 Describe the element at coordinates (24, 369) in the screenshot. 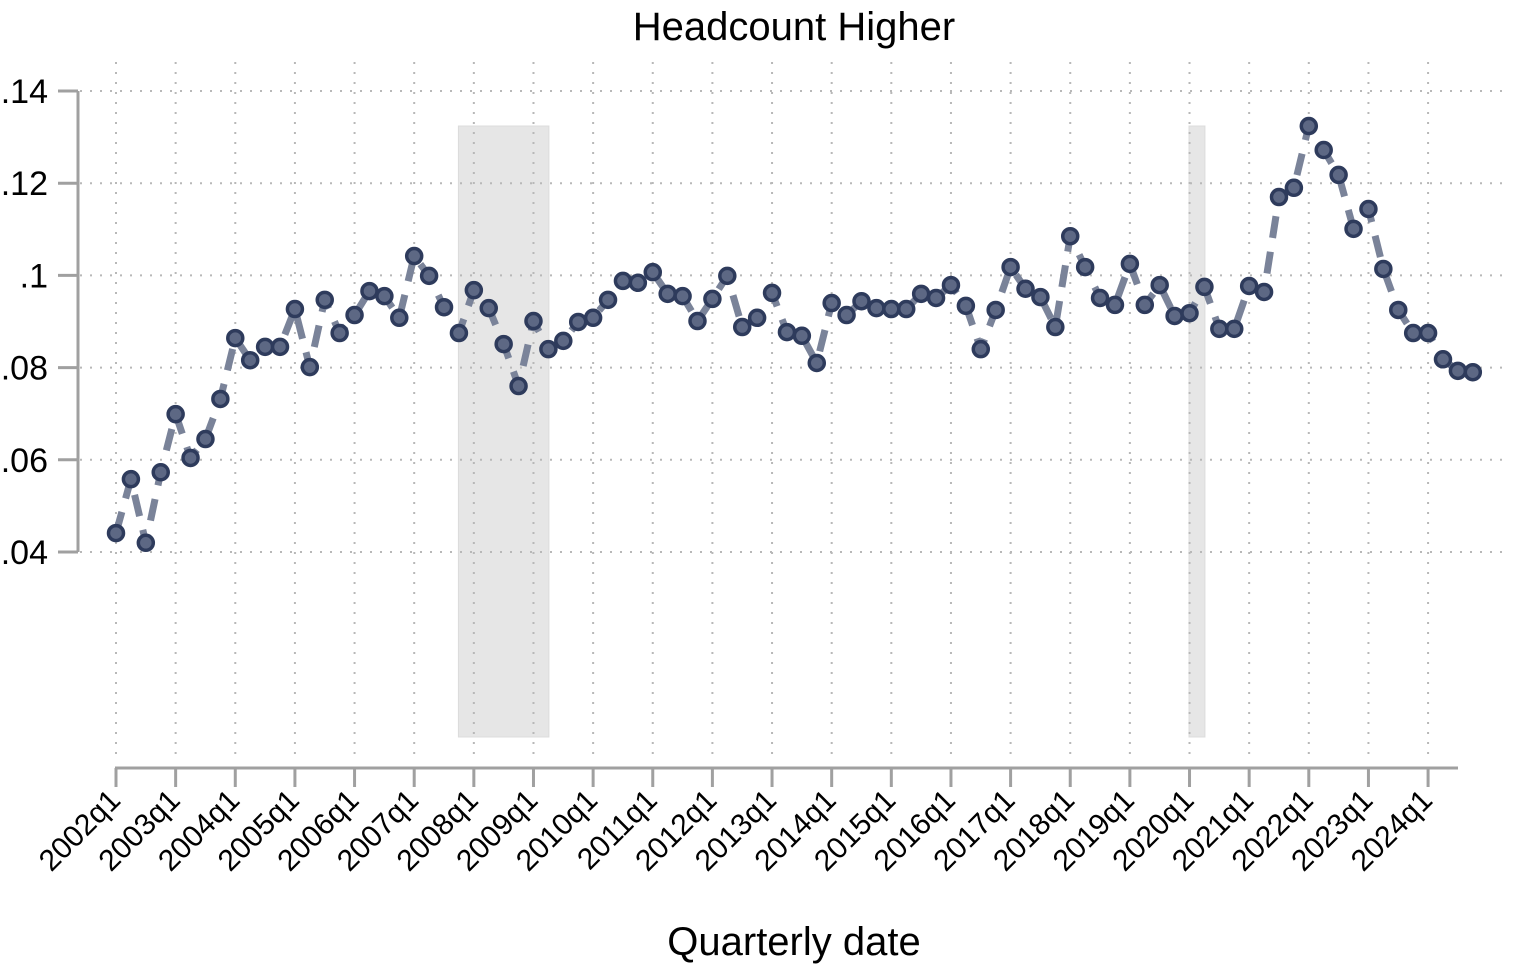

I see `y-tick-label: .08` at that location.